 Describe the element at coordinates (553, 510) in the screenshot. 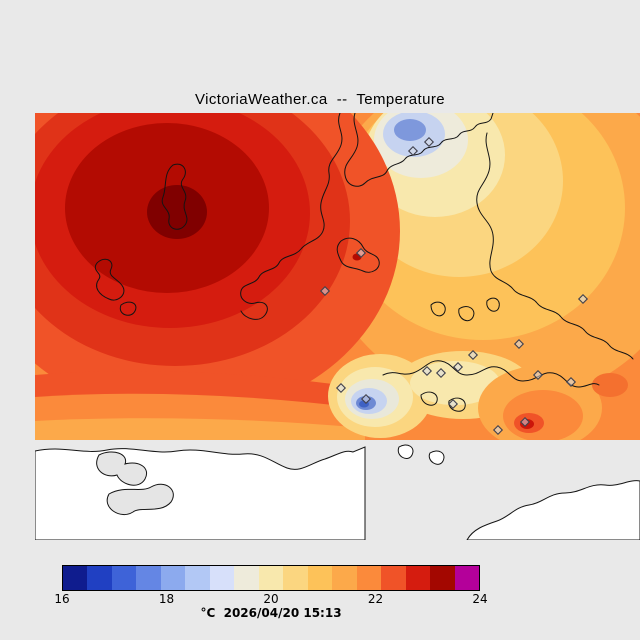

I see `land-mass-southeast` at that location.